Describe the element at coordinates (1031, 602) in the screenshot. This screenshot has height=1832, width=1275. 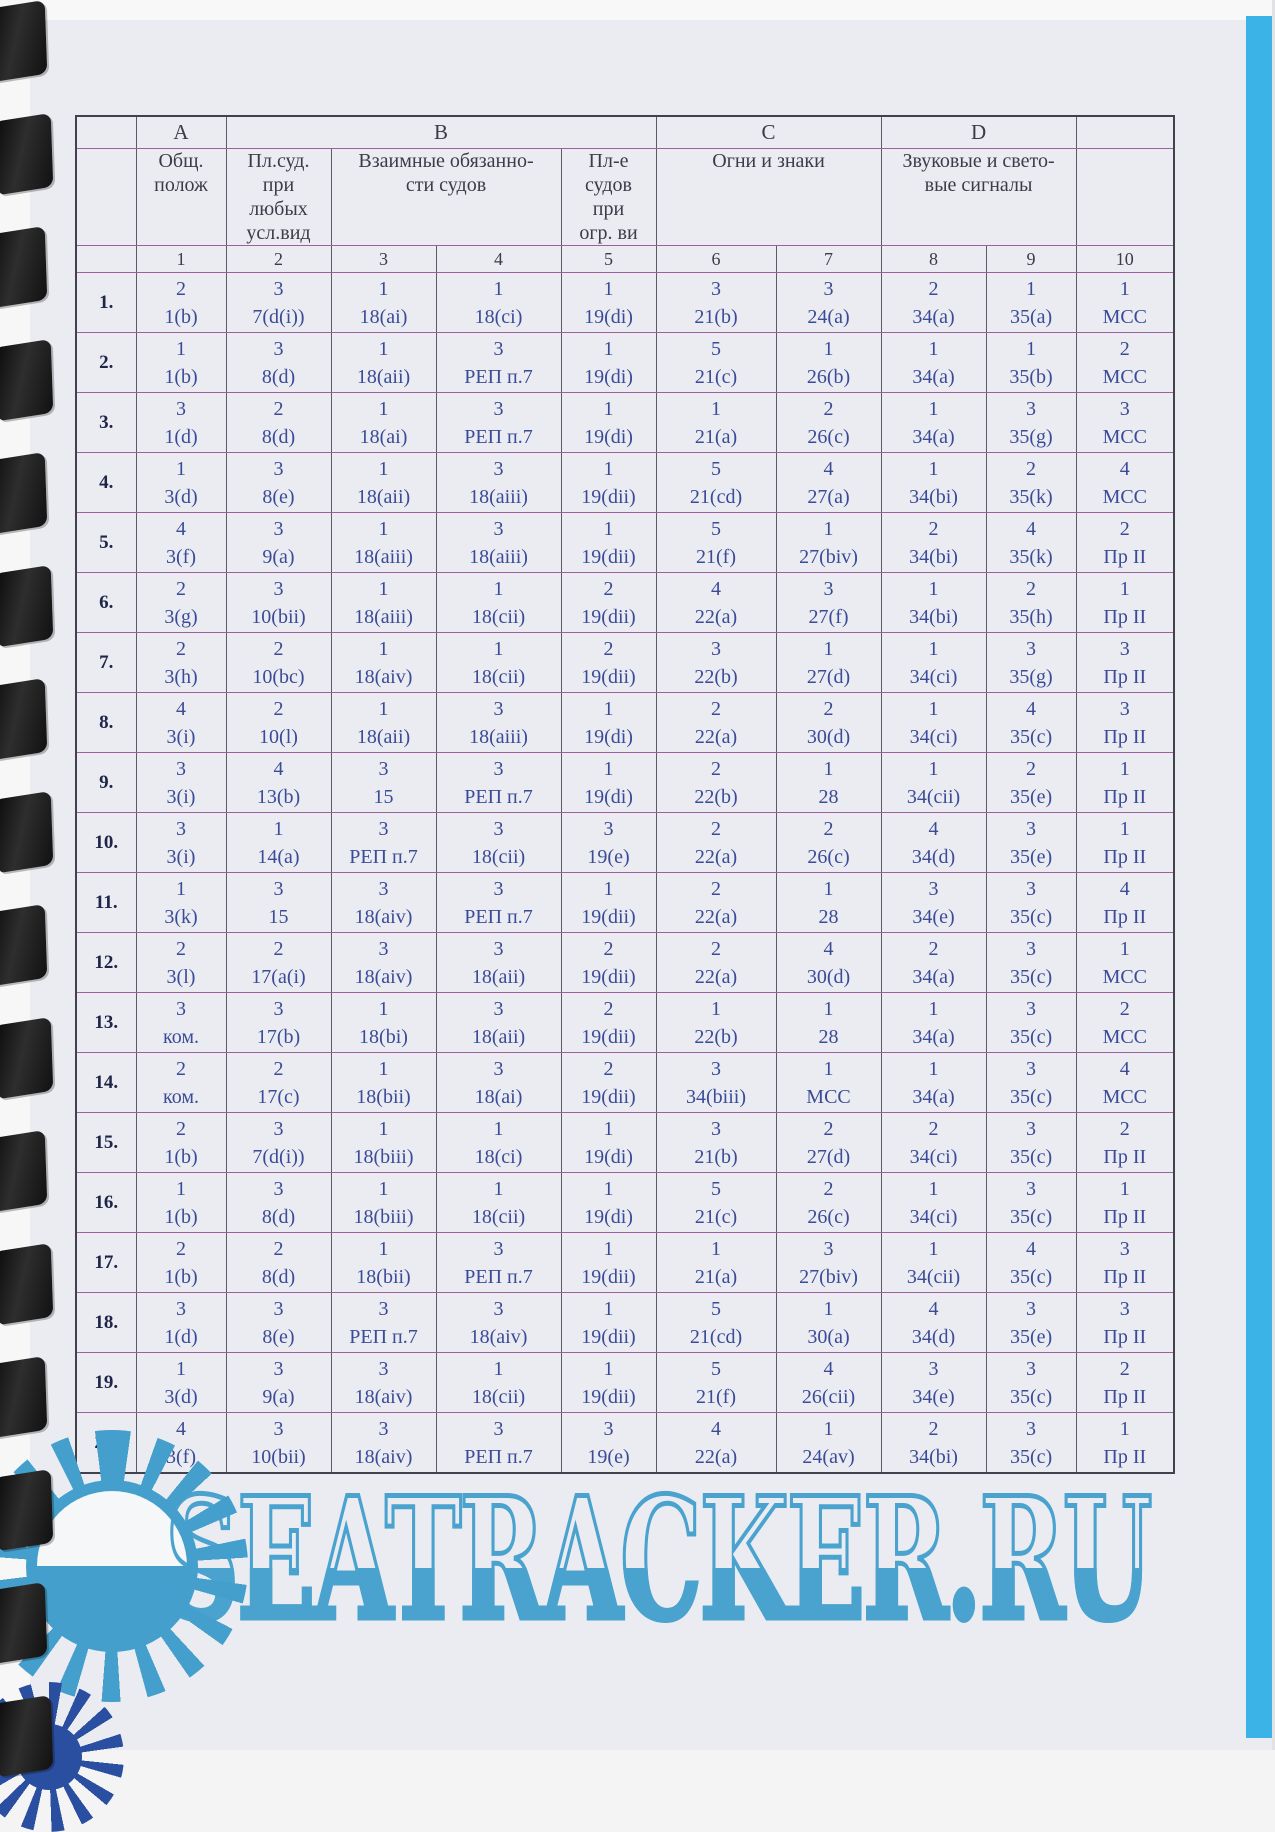
I see `answer-cell: 2 35(h)` at that location.